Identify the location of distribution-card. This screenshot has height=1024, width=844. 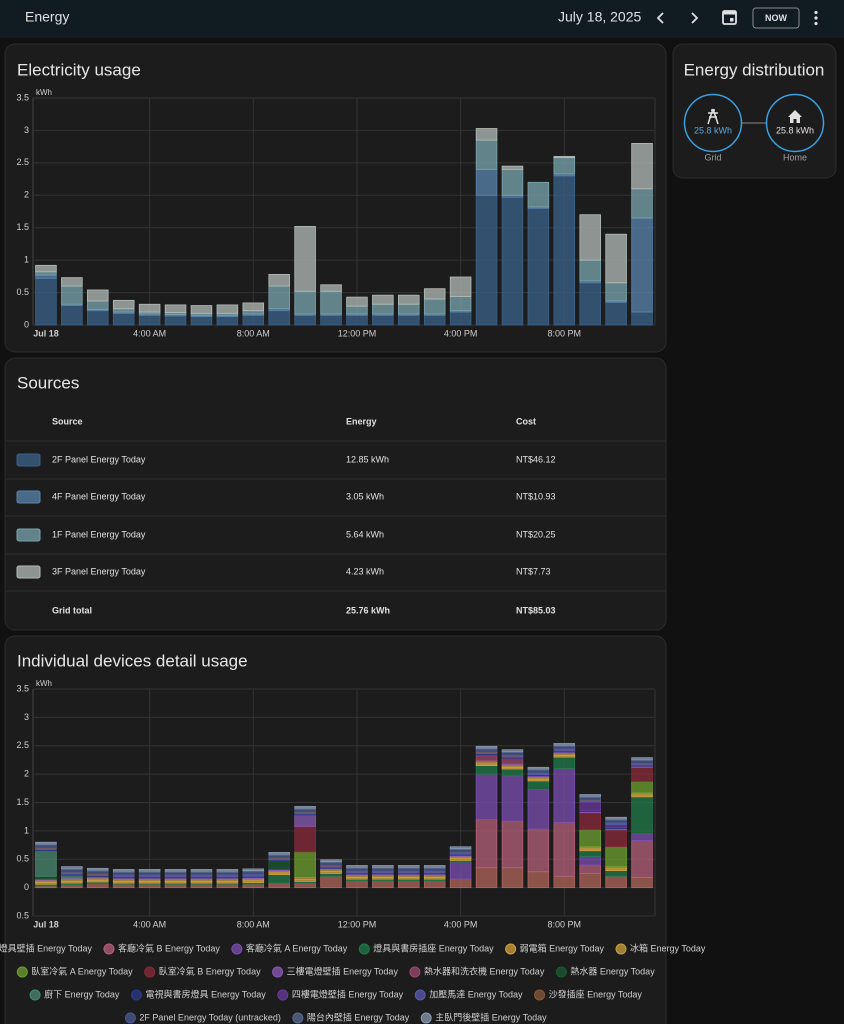
(754, 111).